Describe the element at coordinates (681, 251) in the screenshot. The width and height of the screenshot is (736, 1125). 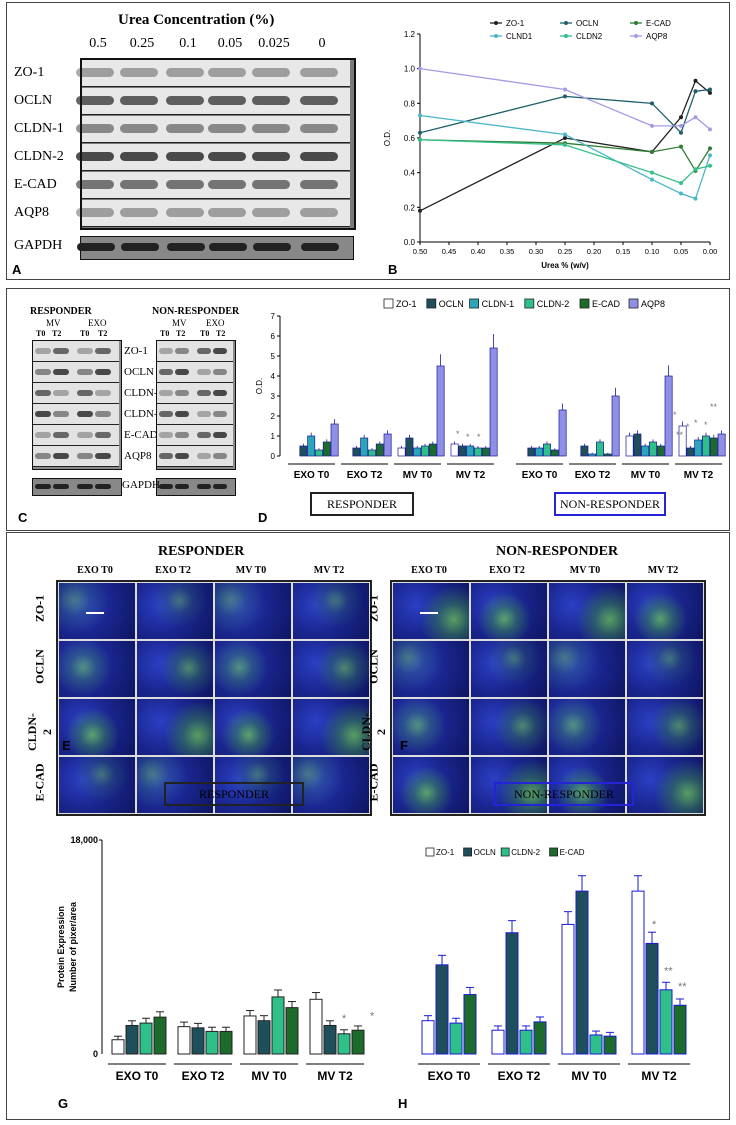
I see `chart-b-xtick-label: 0.05` at that location.